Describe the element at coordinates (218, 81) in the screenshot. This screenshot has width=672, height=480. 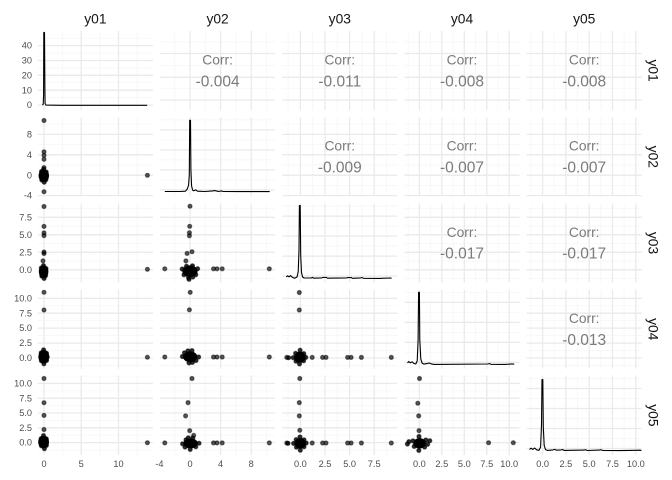
I see `svg-text: -0.004` at that location.